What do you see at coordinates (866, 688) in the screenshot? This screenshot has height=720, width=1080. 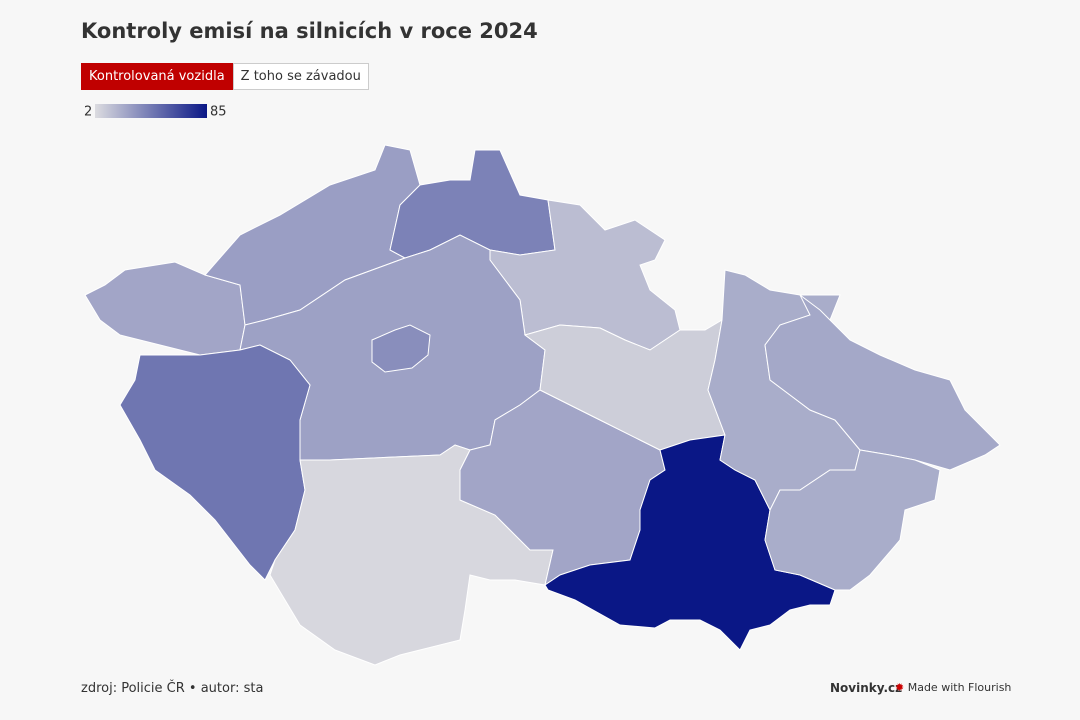 I see `brand: Novinky.cz` at bounding box center [866, 688].